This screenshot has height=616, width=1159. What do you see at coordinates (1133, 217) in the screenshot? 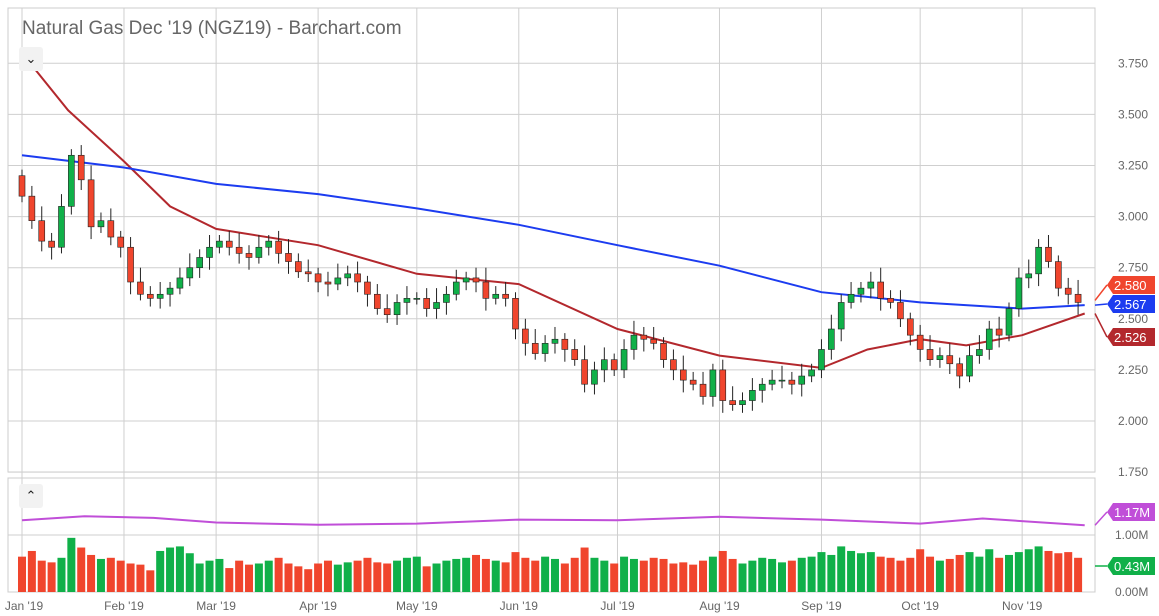
I see `price-tick-label: 3.000` at bounding box center [1133, 217].